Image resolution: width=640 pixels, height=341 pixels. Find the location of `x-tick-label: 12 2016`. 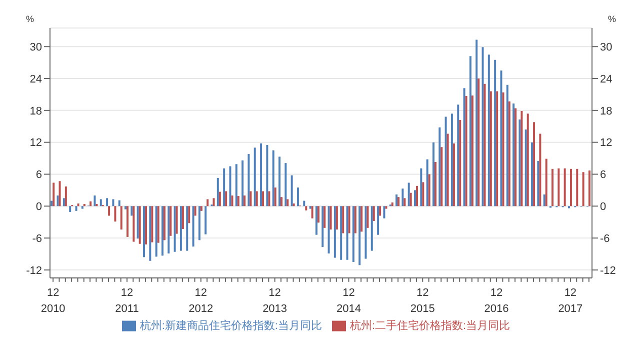

x-tick-label: 12 2016 is located at coordinates (496, 300).